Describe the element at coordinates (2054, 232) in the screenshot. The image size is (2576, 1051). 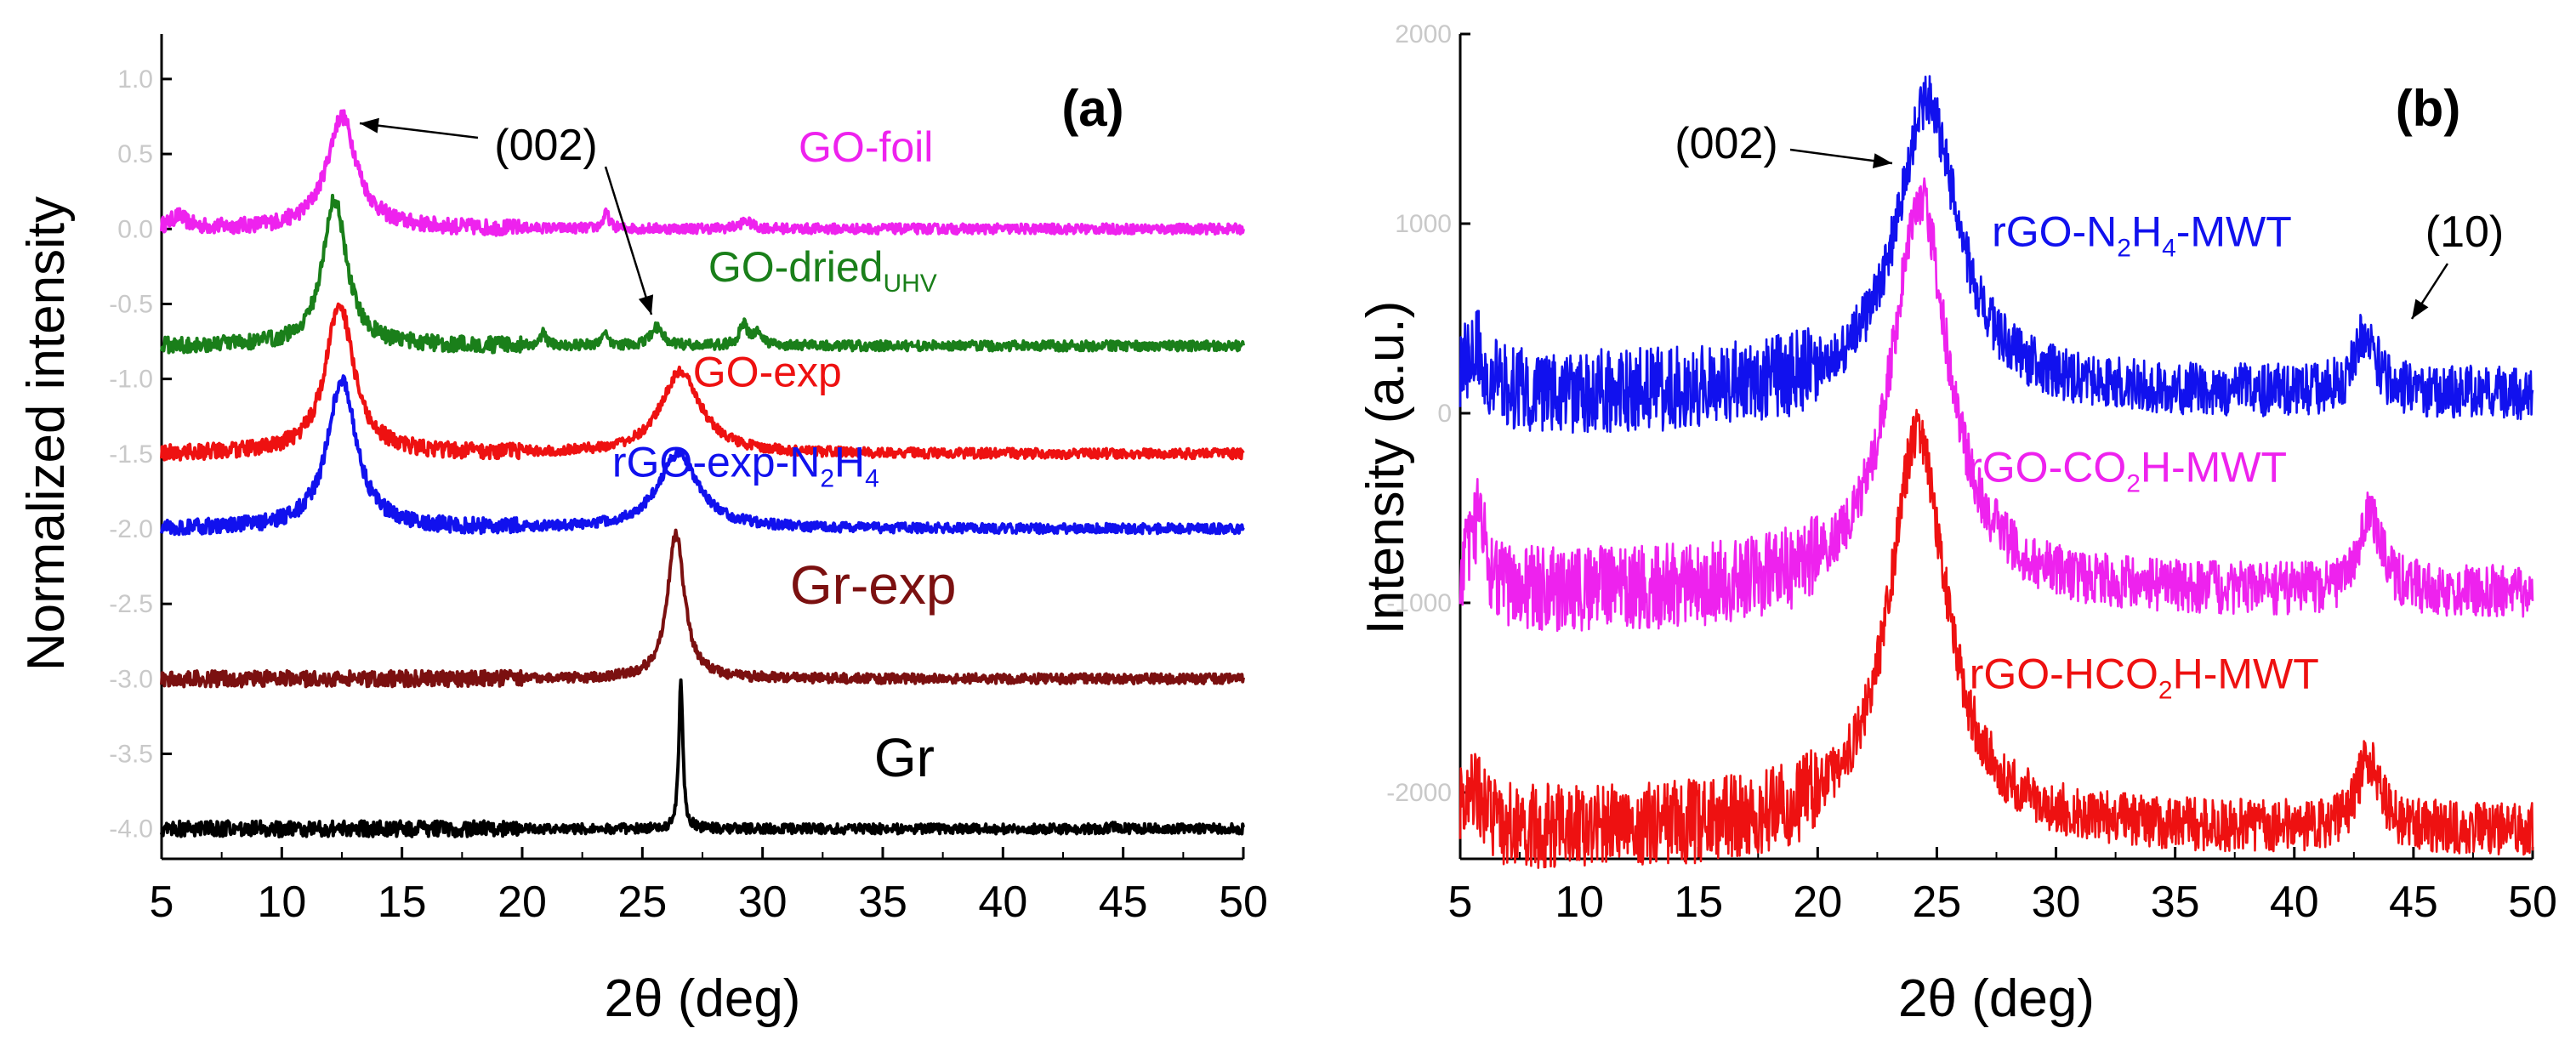
I see `series-label-text: rGO-N` at that location.